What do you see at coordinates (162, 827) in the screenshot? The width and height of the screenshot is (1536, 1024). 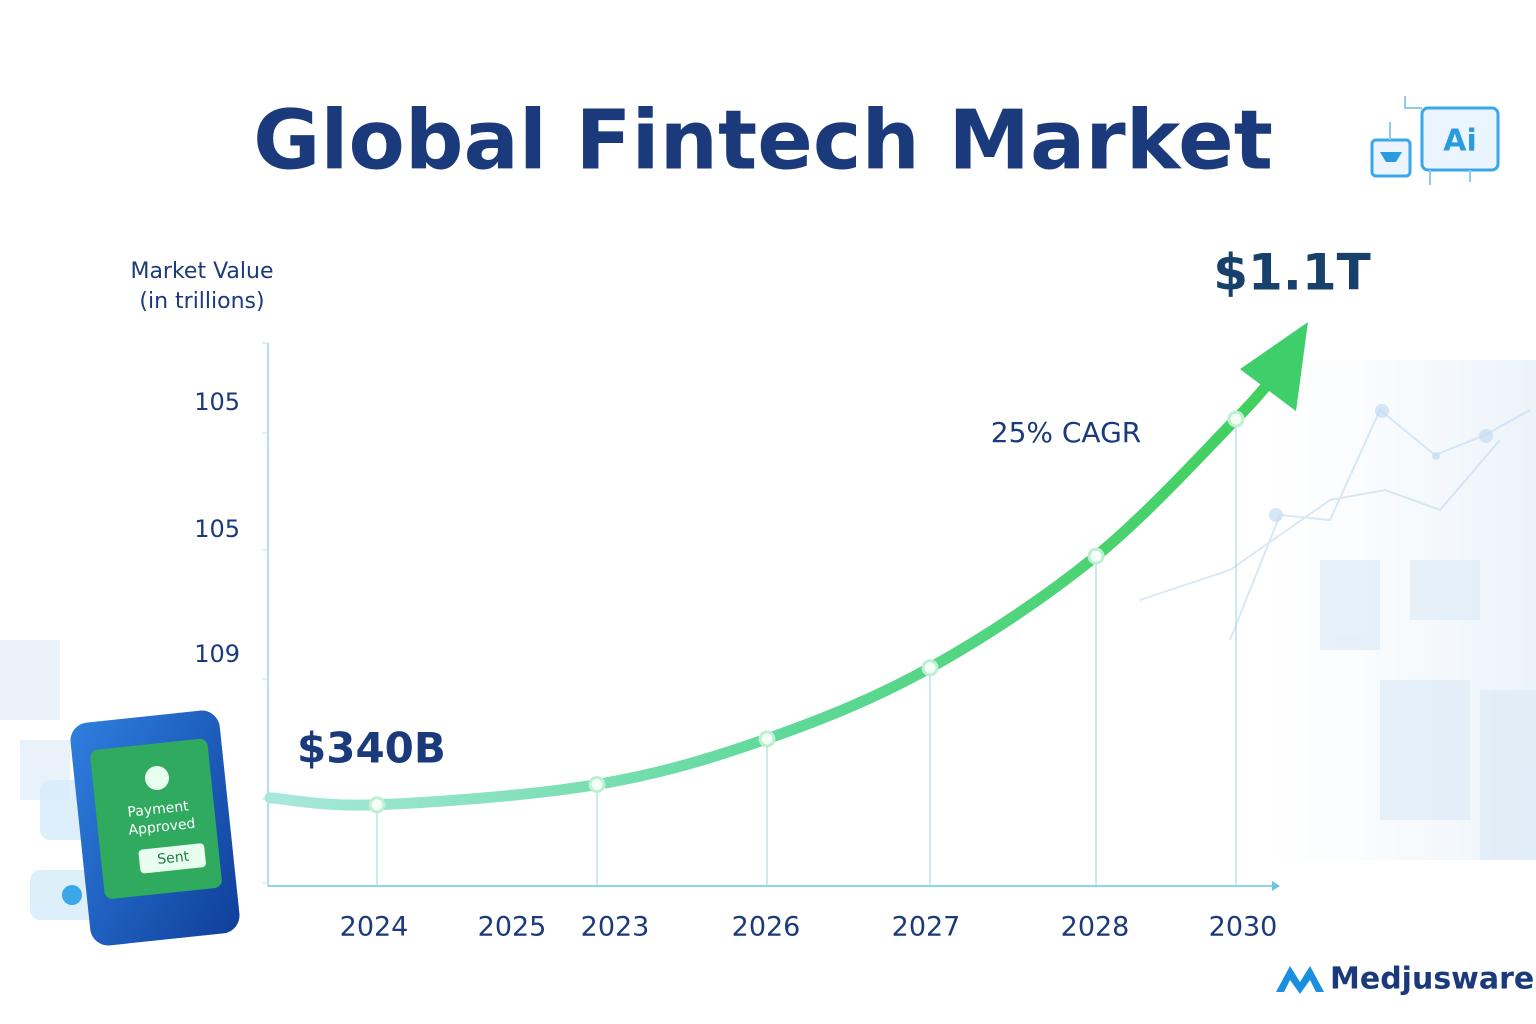 I see `phone-status: Approved` at bounding box center [162, 827].